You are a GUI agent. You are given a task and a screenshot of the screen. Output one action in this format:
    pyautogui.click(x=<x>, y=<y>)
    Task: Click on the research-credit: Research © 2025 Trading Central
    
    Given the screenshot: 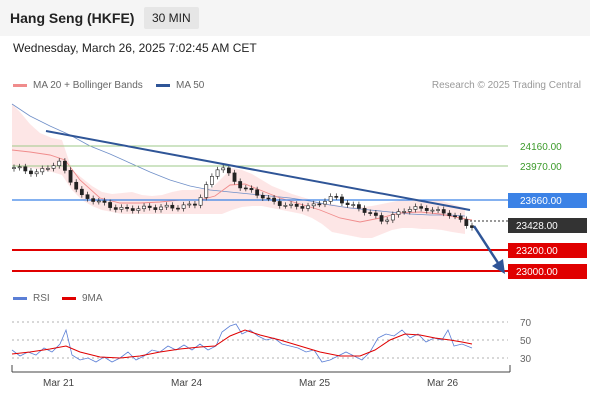 What is the action you would take?
    pyautogui.click(x=506, y=85)
    